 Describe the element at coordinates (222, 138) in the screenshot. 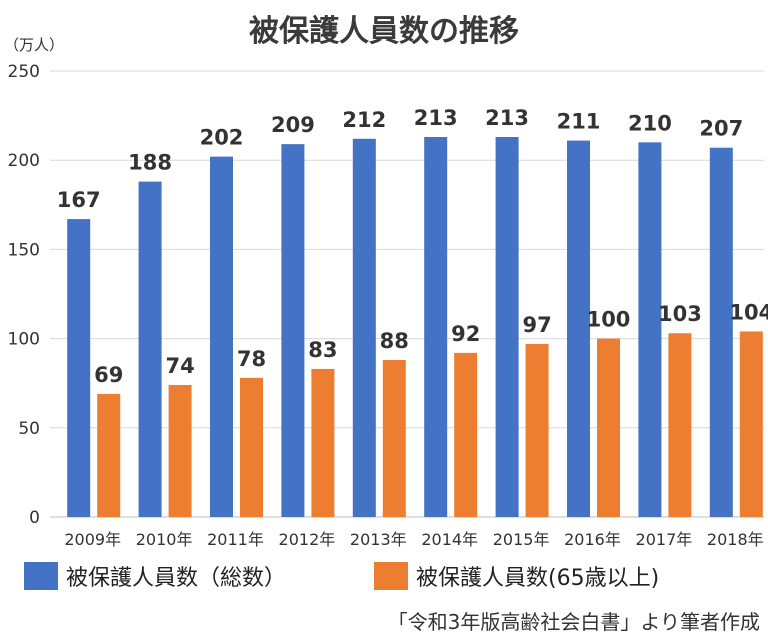

I see `data-label-total: 202` at that location.